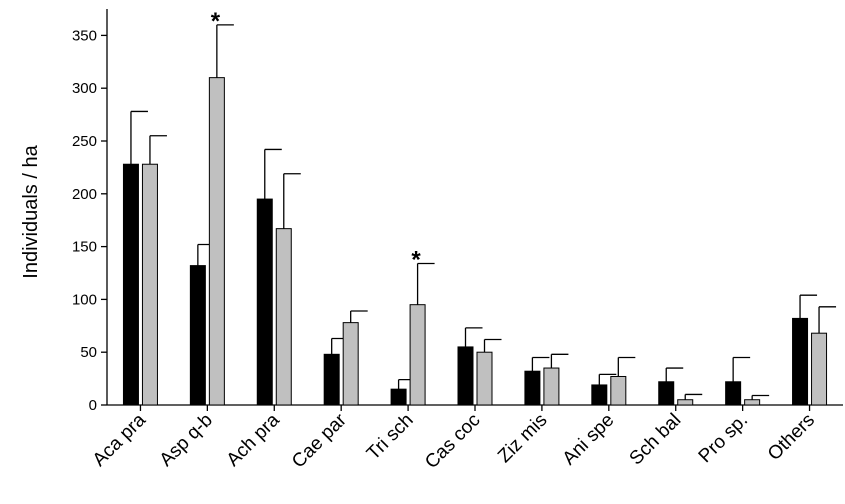 Image resolution: width=845 pixels, height=504 pixels. I want to click on y-tick-label: 300, so click(84, 88).